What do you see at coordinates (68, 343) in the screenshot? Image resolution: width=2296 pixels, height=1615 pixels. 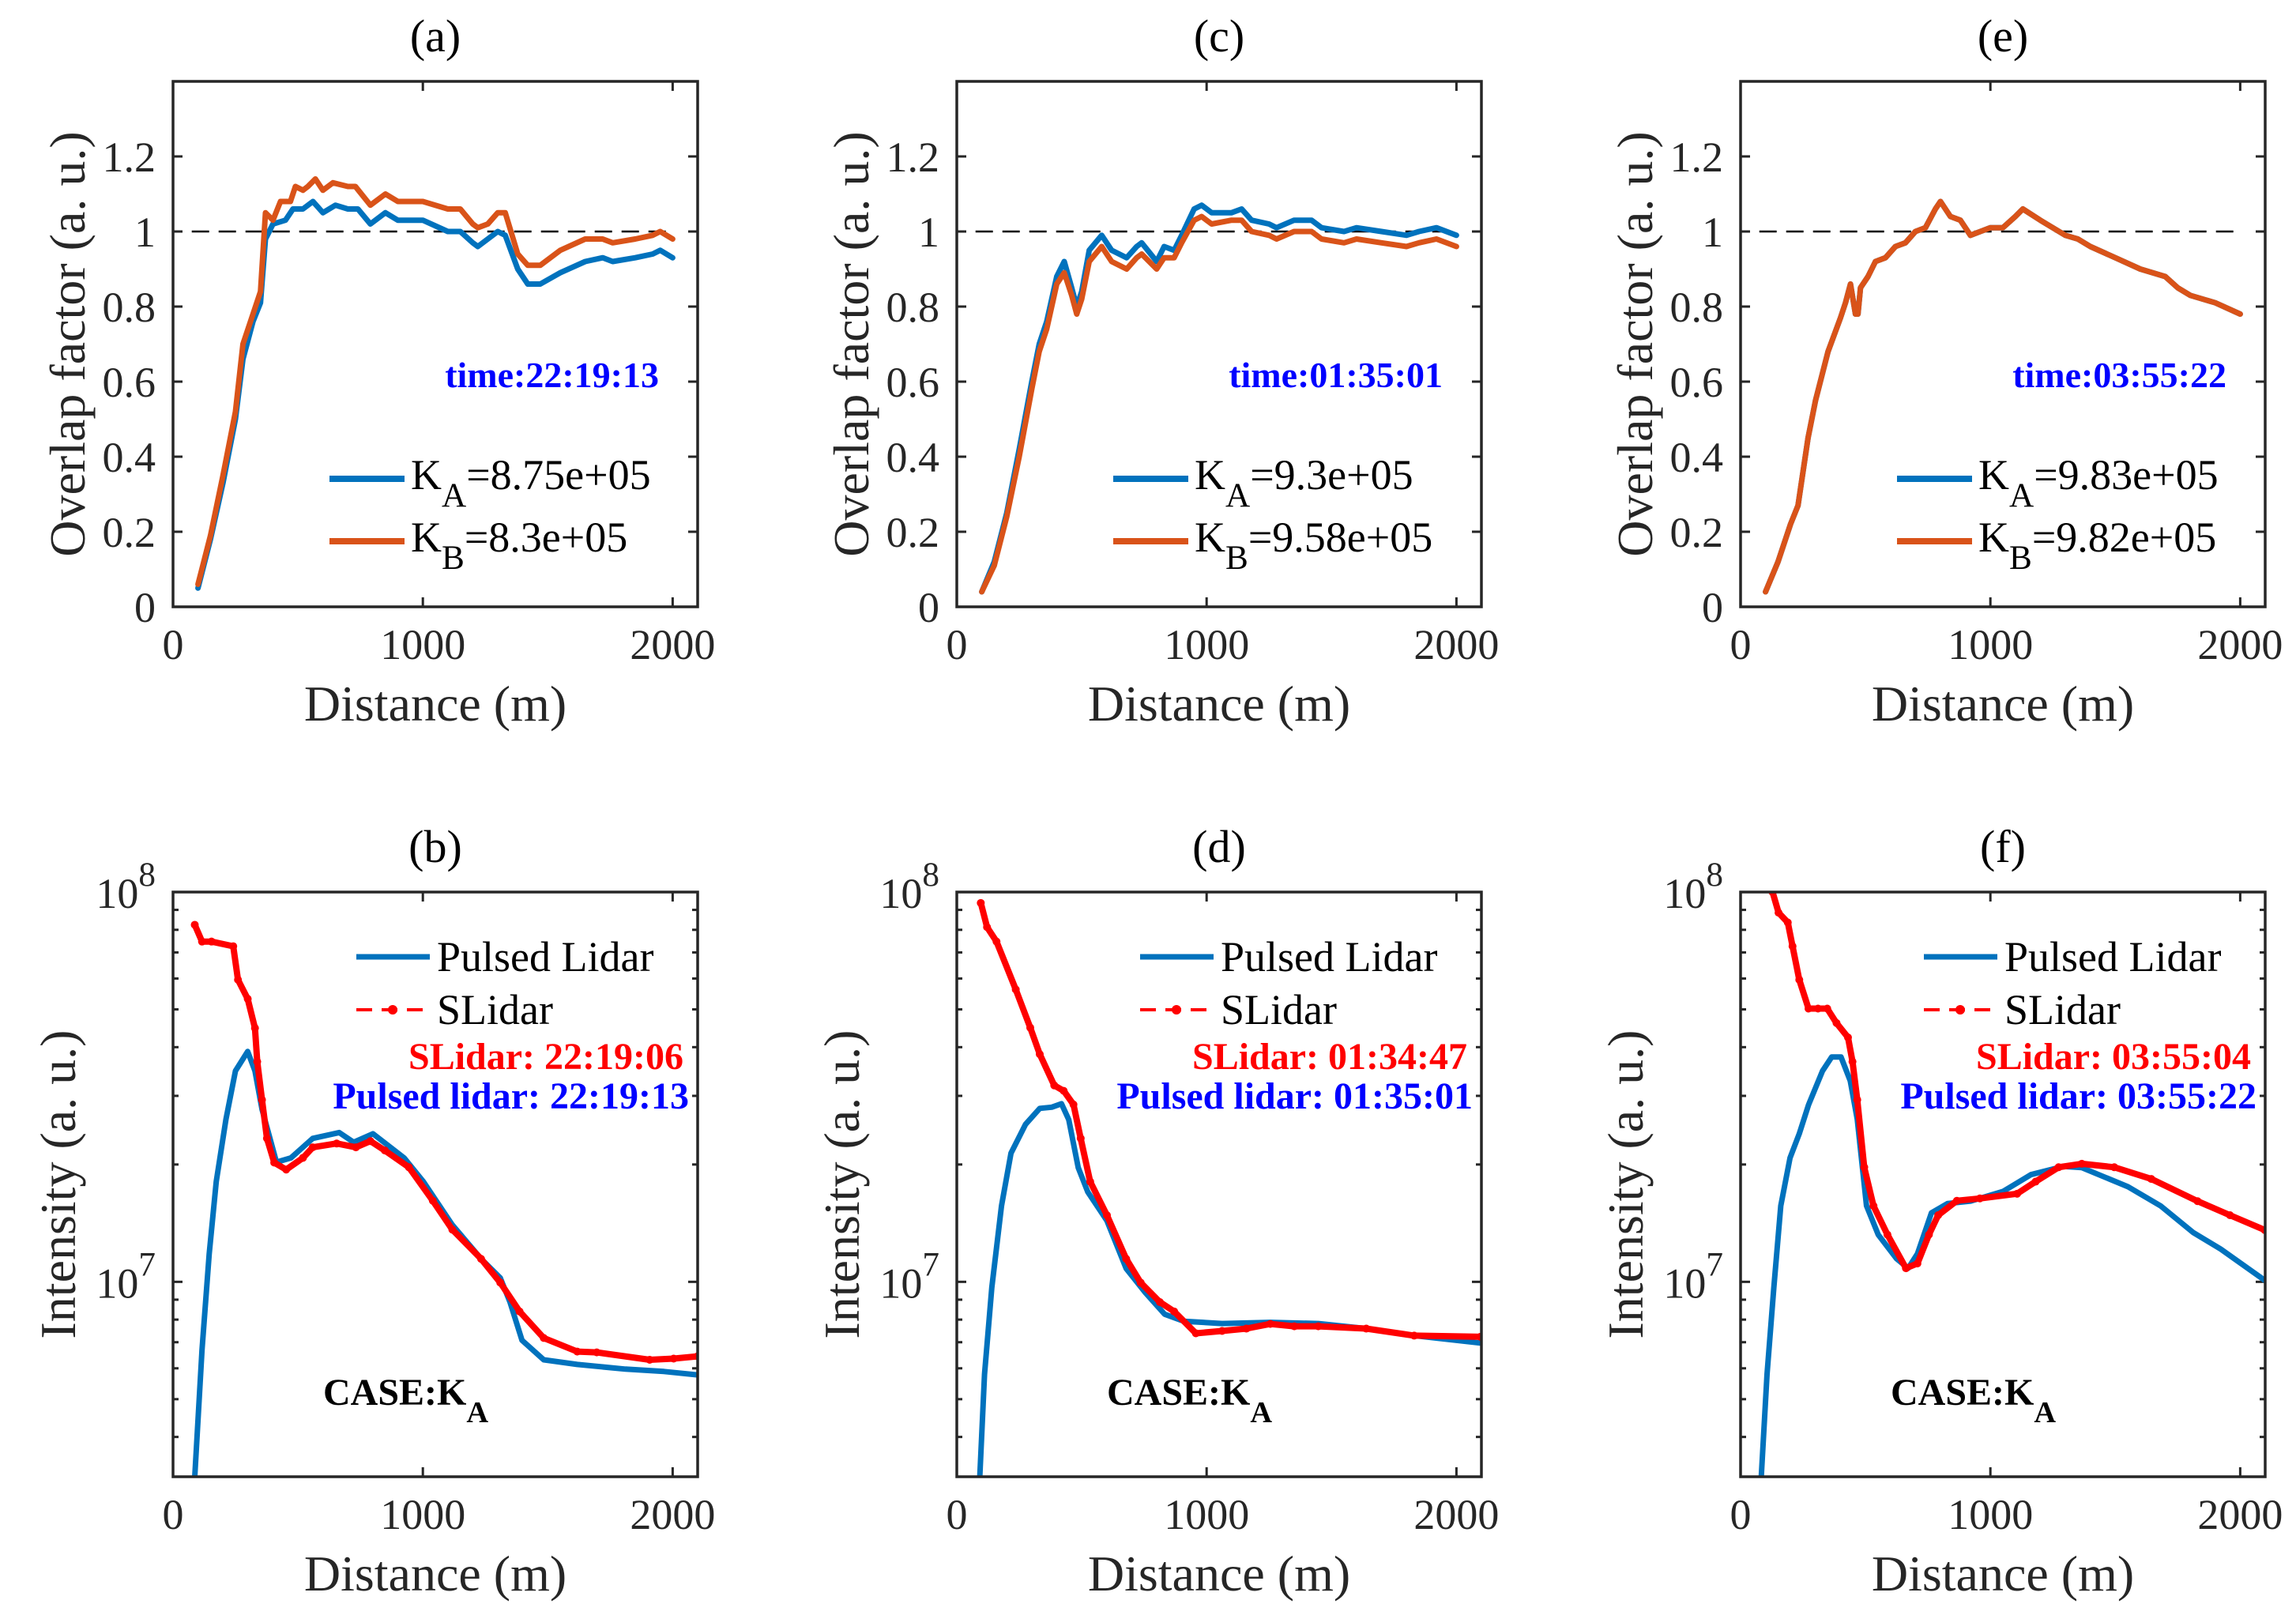 I see `y-axis-label-part: Overlap factor (a. u.)` at bounding box center [68, 343].